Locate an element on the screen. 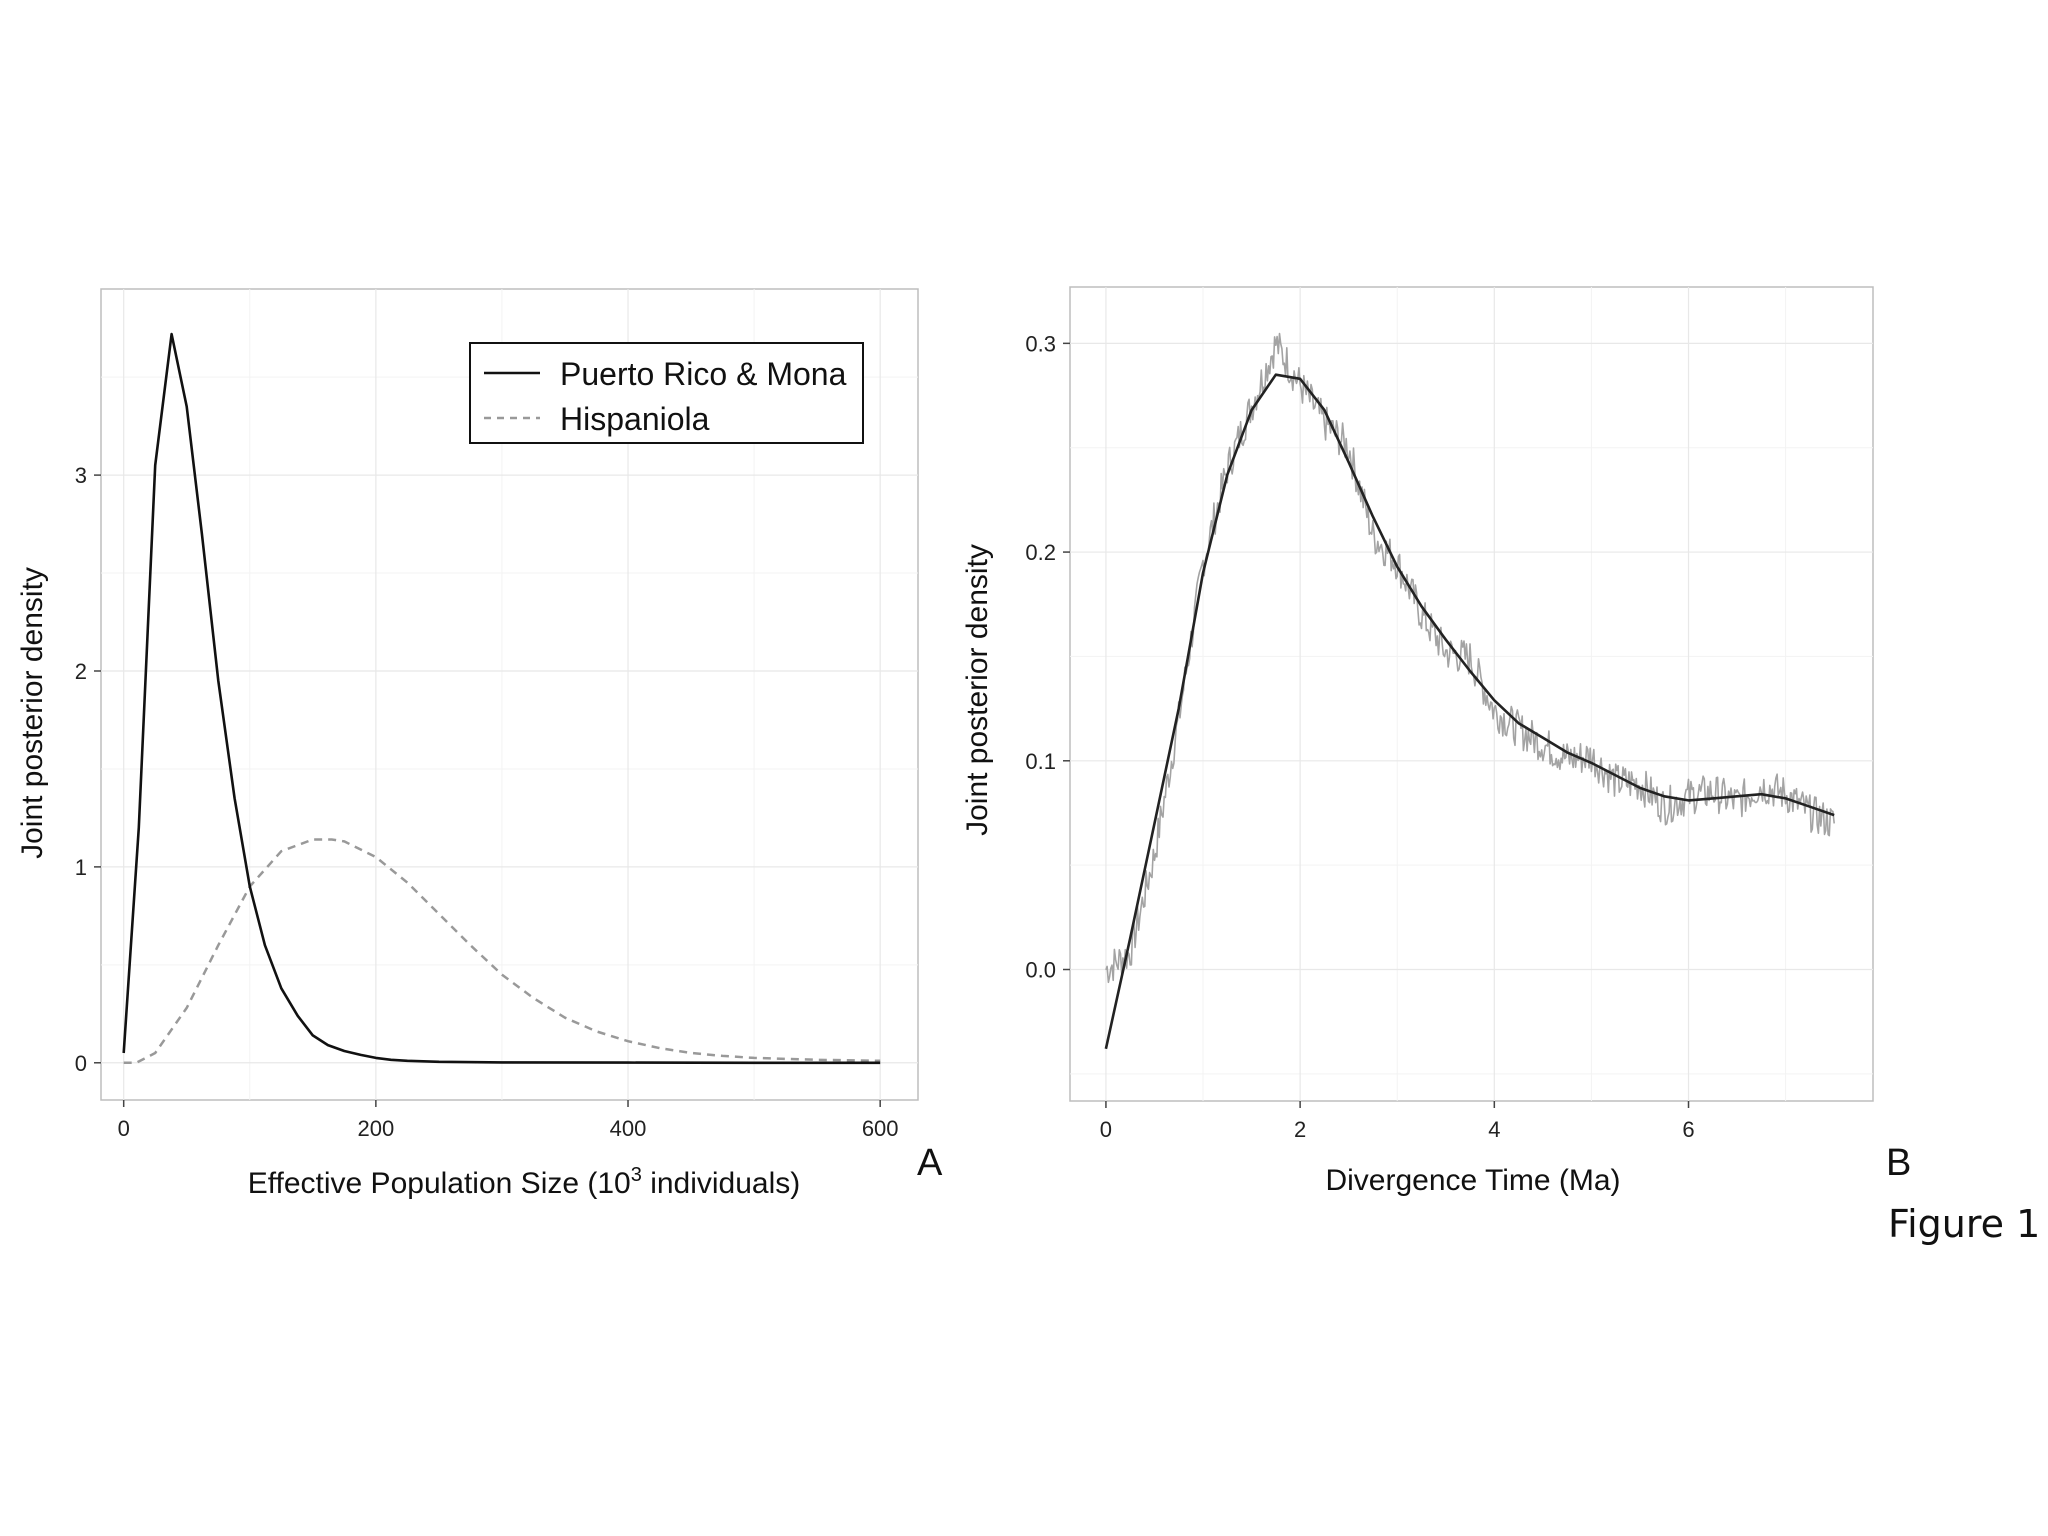 This screenshot has width=2048, height=1536. panel-a-letter: A is located at coordinates (930, 1163).